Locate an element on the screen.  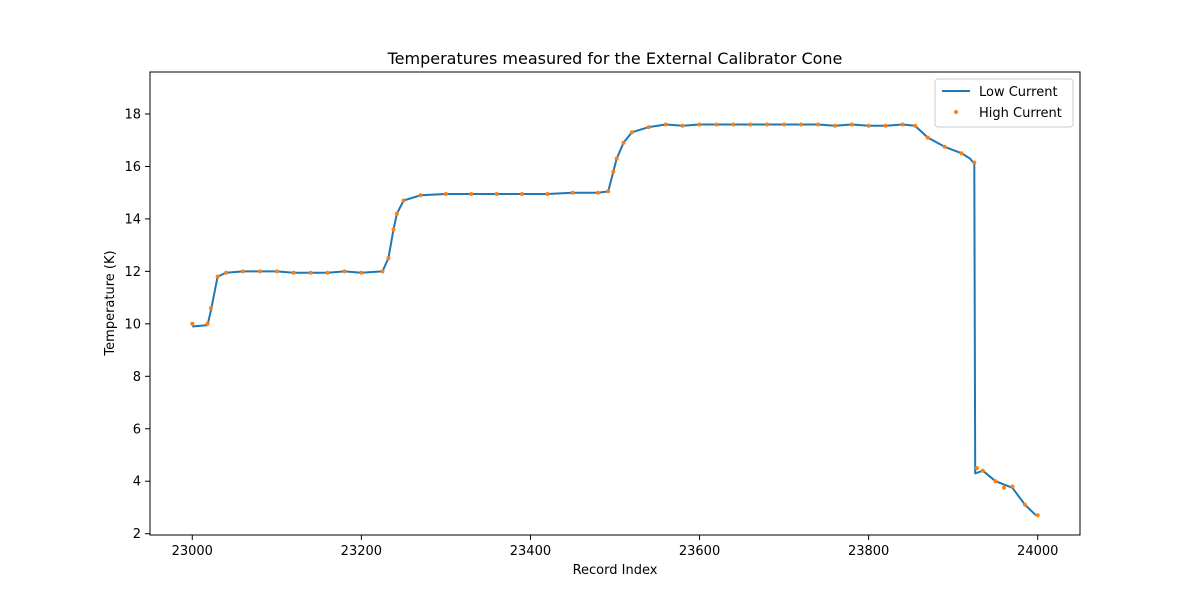
y-tick-label: 8 is located at coordinates (137, 377).